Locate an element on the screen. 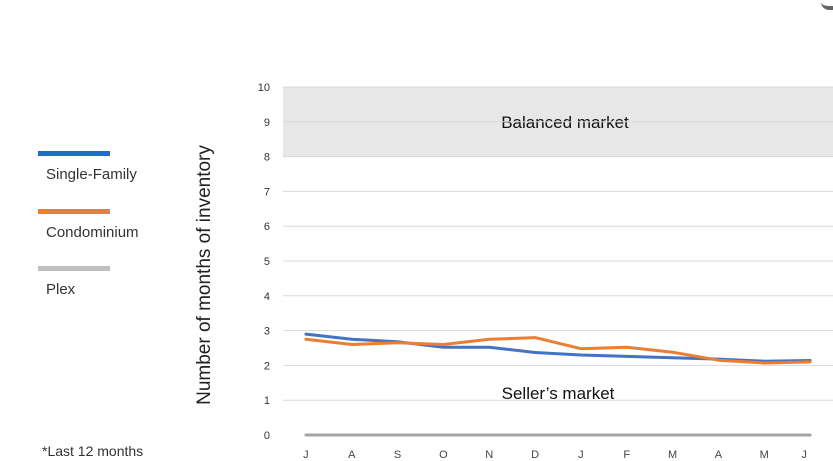 The width and height of the screenshot is (833, 461). x-tick-label-2: S is located at coordinates (397, 455).